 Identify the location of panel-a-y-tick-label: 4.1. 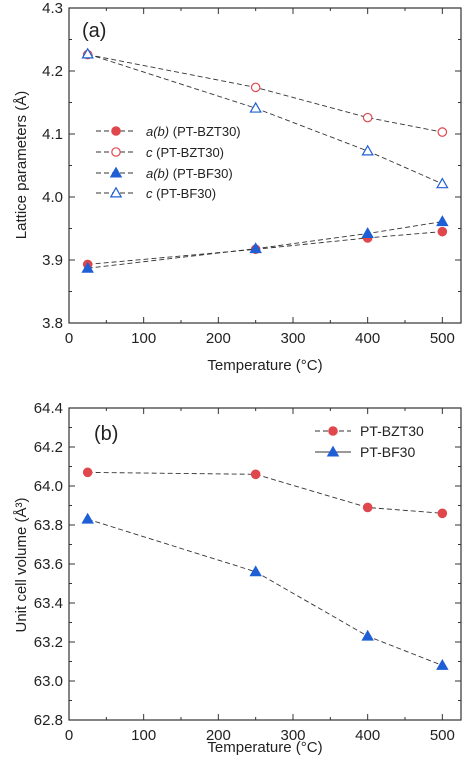
(52, 134).